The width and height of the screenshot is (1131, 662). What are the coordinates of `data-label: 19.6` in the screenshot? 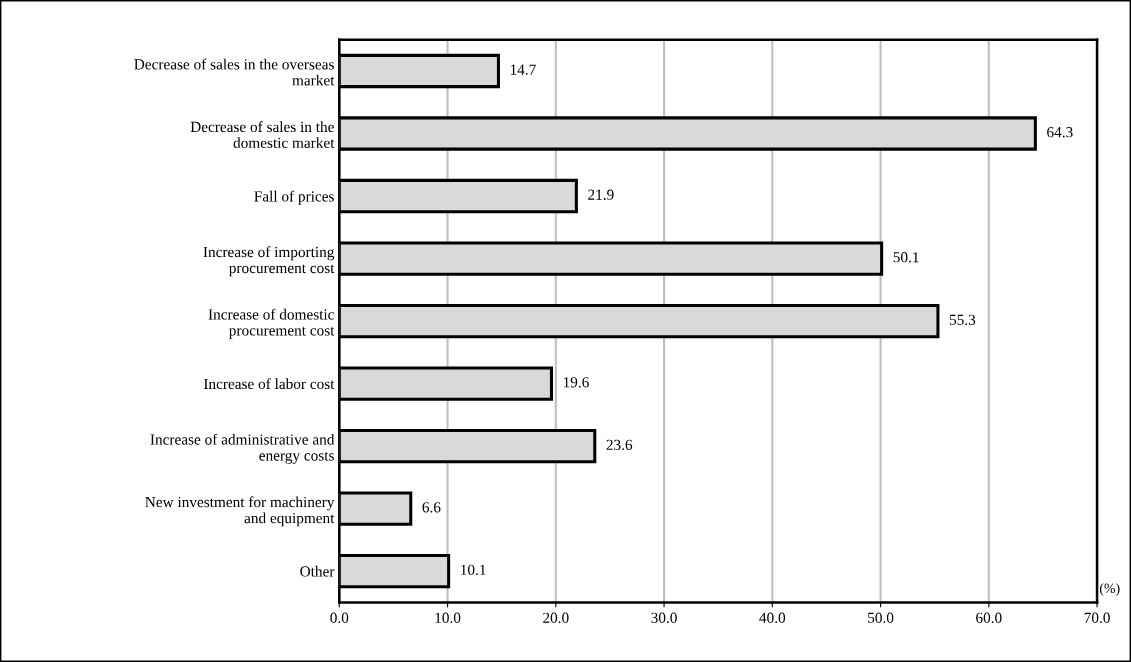 It's located at (576, 382).